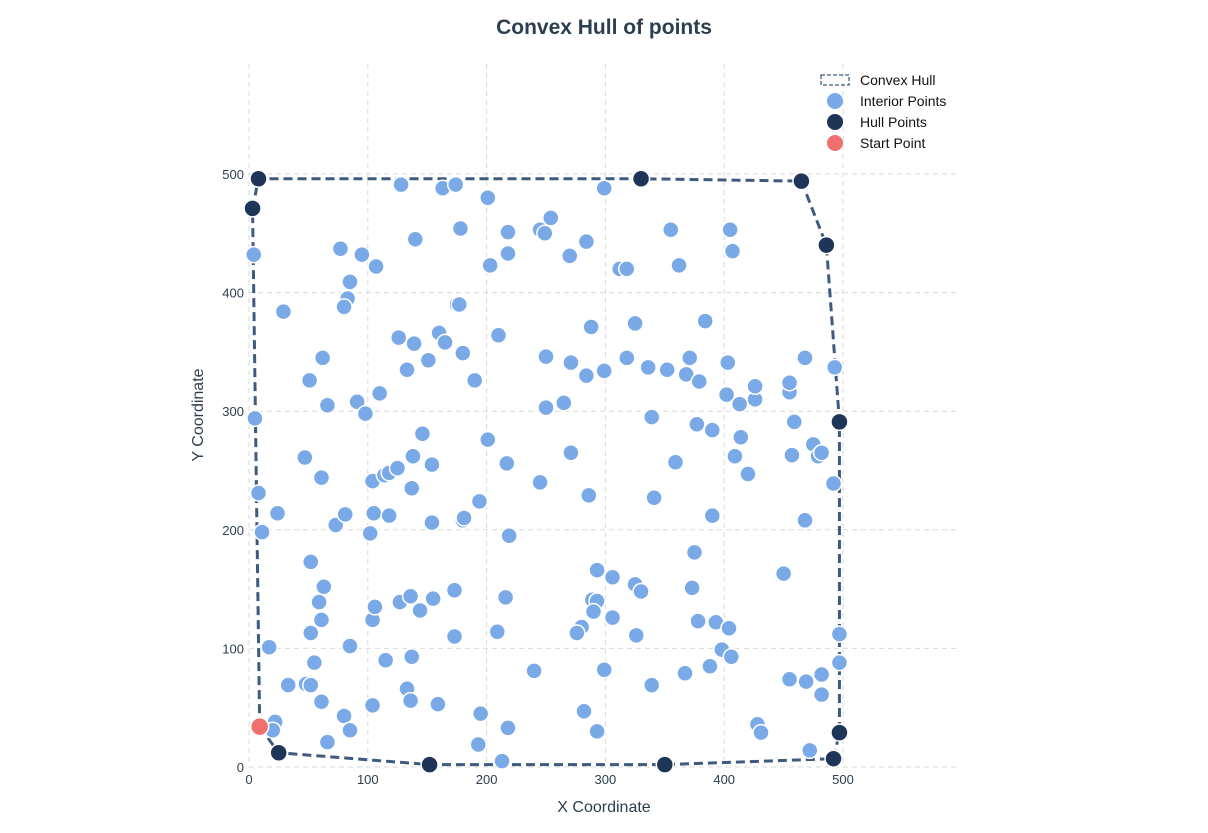 This screenshot has height=833, width=1208. What do you see at coordinates (835, 80) in the screenshot?
I see `legend-swatch-convex-hull` at bounding box center [835, 80].